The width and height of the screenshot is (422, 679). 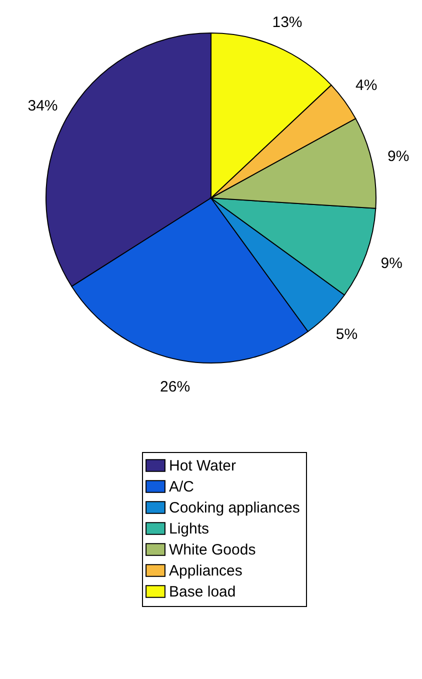 What do you see at coordinates (212, 550) in the screenshot?
I see `legend-label: White Goods` at bounding box center [212, 550].